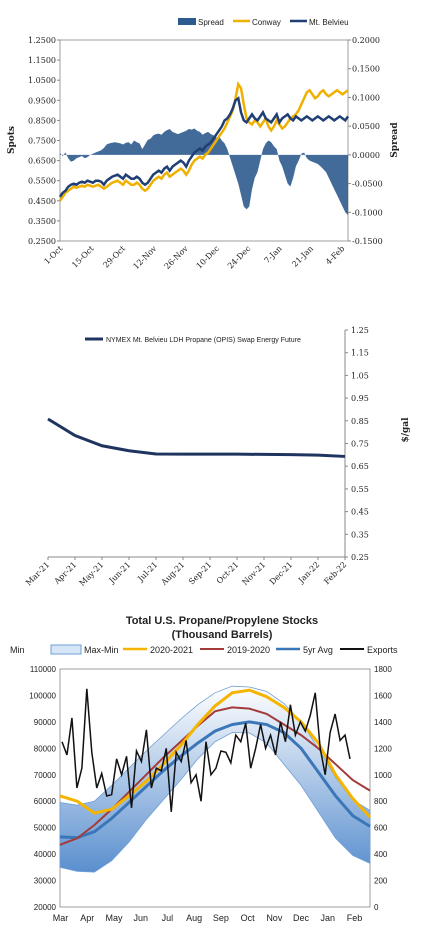  What do you see at coordinates (273, 254) in the screenshot?
I see `x-tick-label: 7-Jan` at bounding box center [273, 254].